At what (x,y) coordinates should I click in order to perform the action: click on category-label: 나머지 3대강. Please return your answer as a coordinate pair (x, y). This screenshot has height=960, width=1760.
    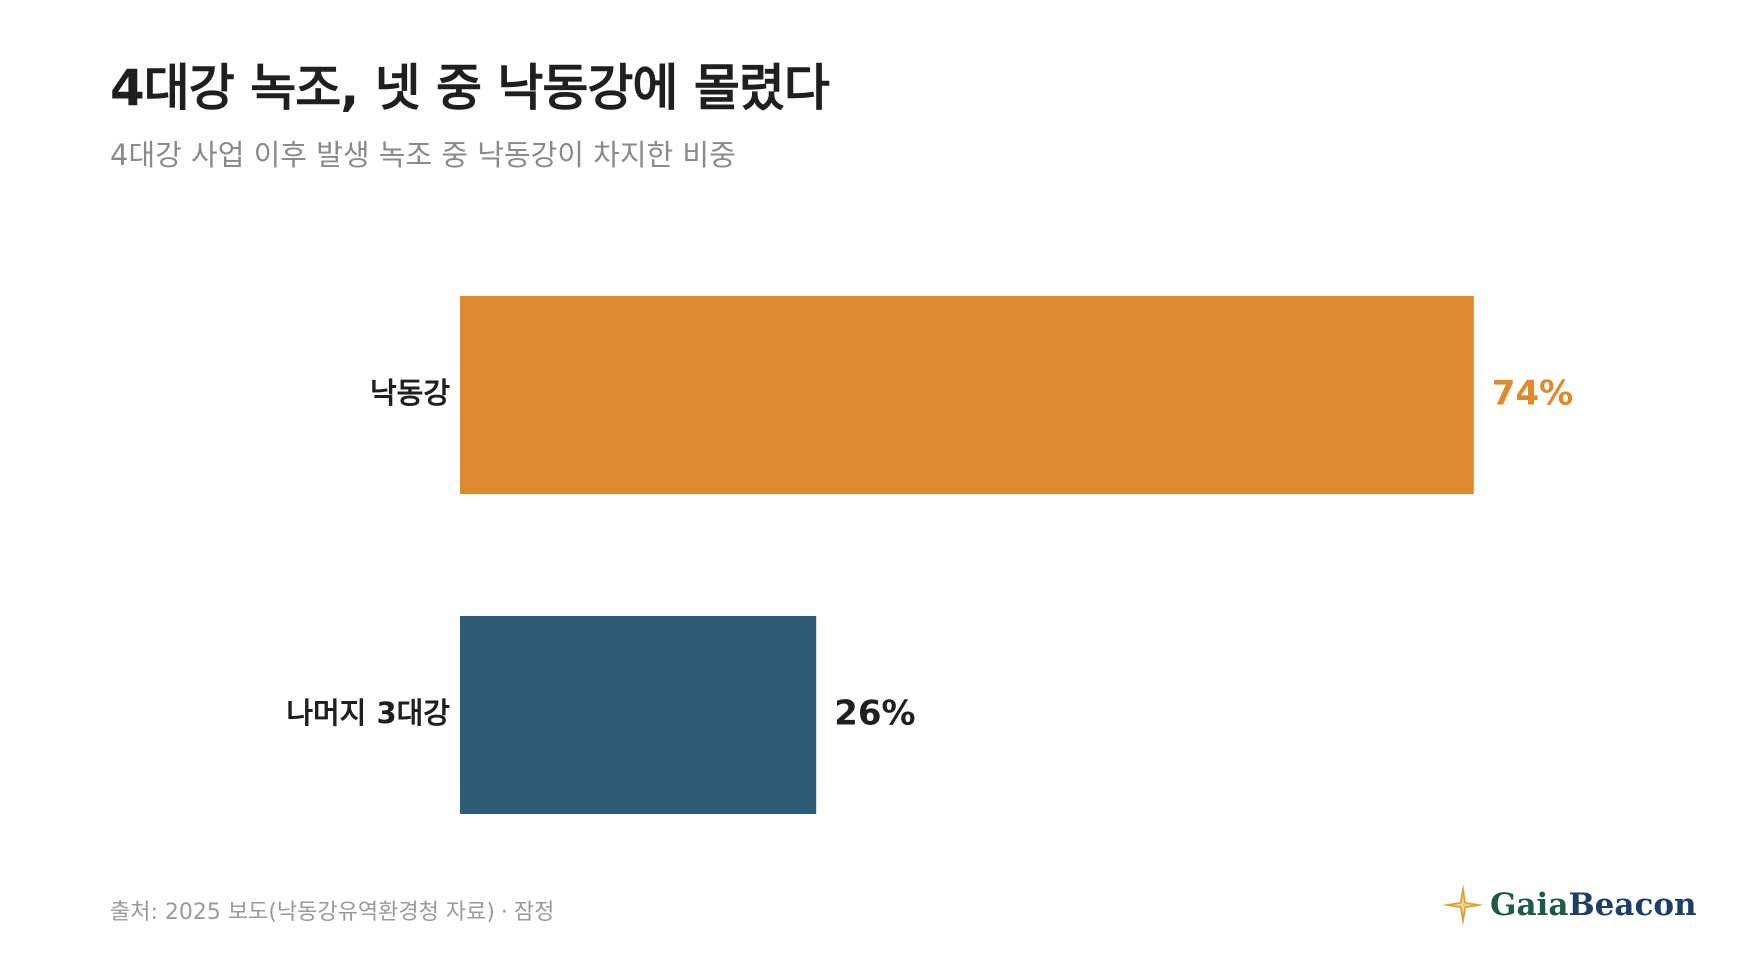
    Looking at the image, I should click on (368, 713).